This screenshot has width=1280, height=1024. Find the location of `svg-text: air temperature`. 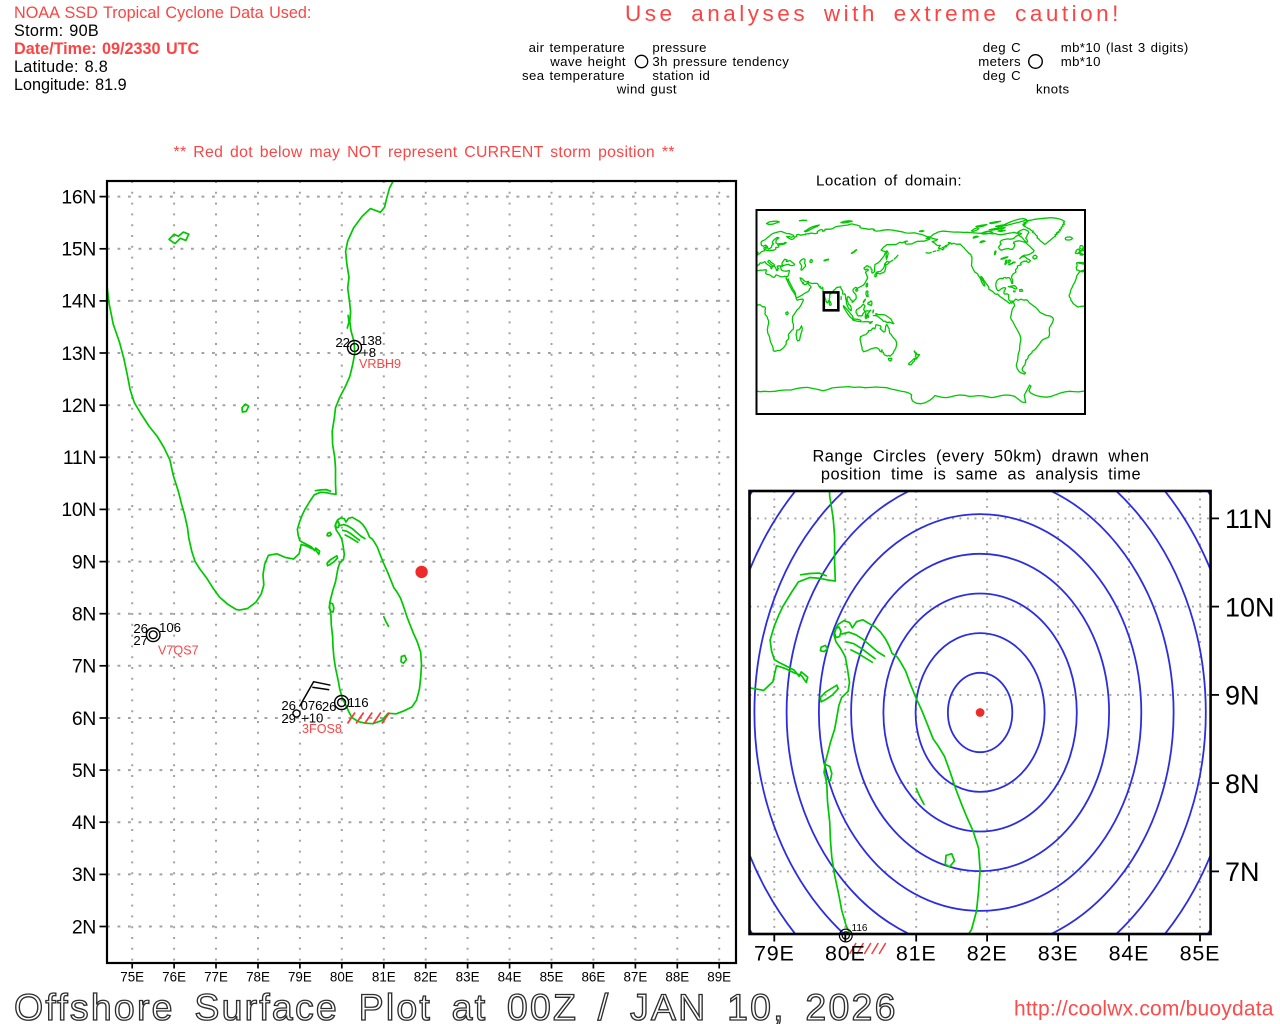

svg-text: air temperature is located at coordinates (577, 47).